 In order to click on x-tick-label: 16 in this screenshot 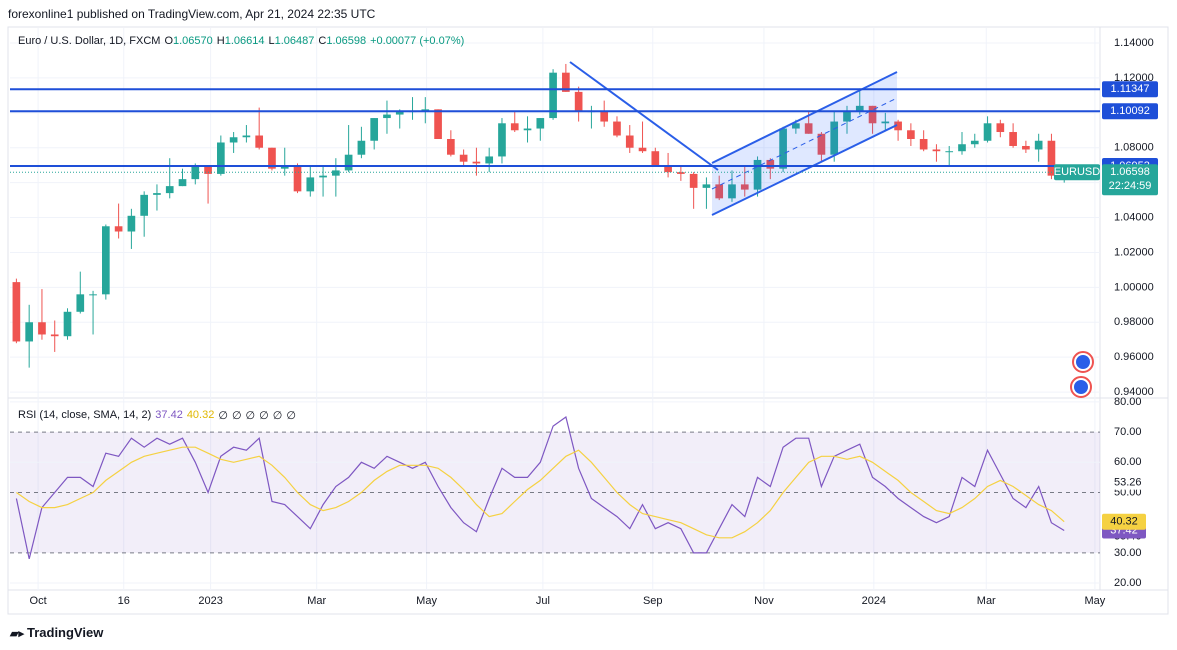, I will do `click(124, 601)`.